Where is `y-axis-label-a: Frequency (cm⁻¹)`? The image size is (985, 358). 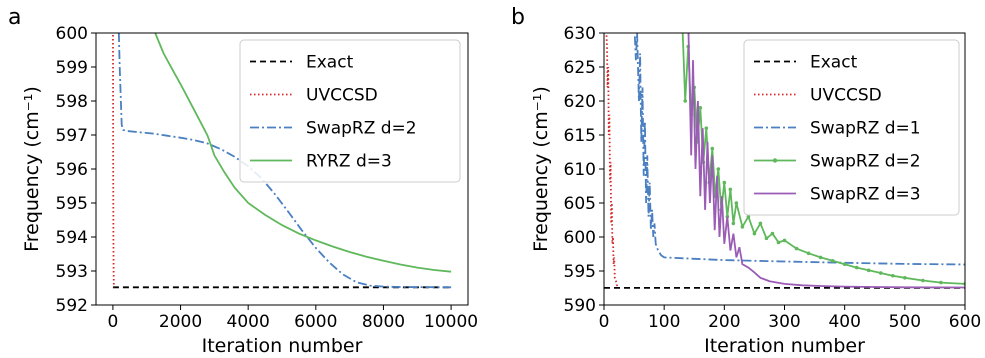 y-axis-label-a: Frequency (cm⁻¹) is located at coordinates (32, 169).